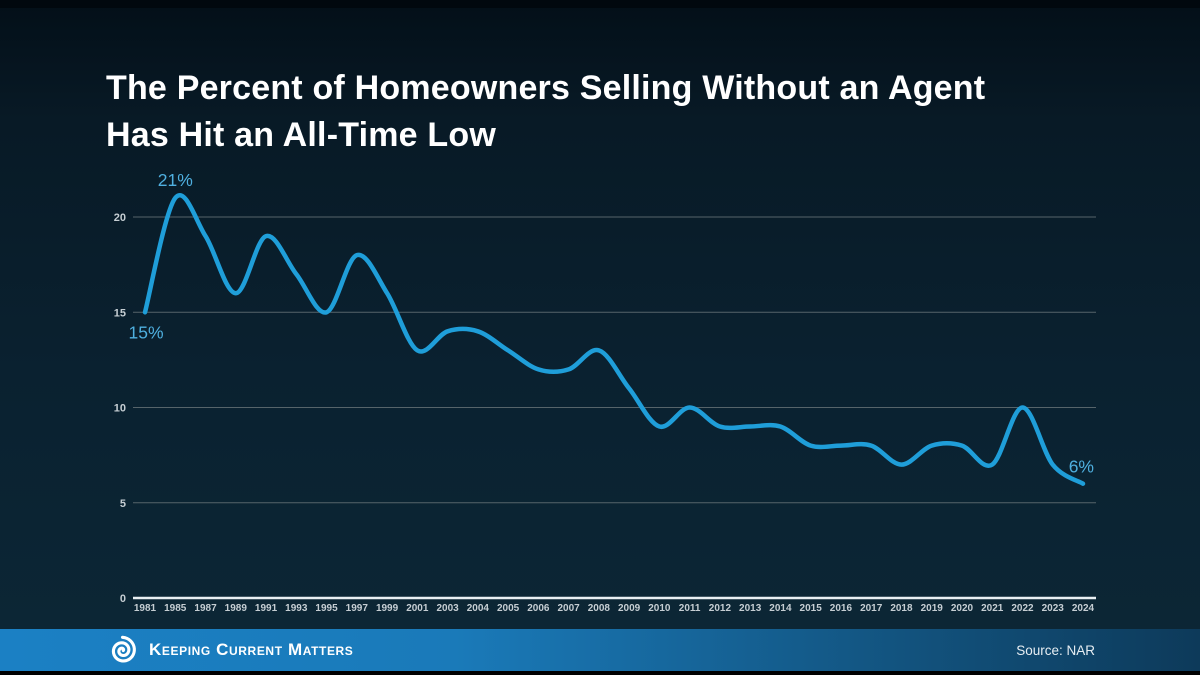 The width and height of the screenshot is (1200, 675). I want to click on brand-lockup: Keeping Current Matters, so click(229, 650).